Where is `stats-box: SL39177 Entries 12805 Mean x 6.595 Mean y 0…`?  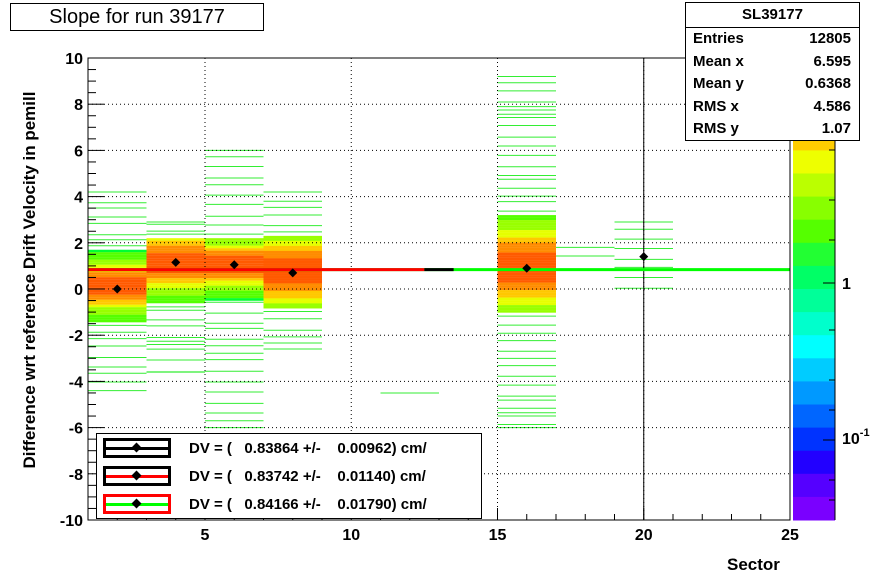 stats-box: SL39177 Entries 12805 Mean x 6.595 Mean y 0… is located at coordinates (772, 71).